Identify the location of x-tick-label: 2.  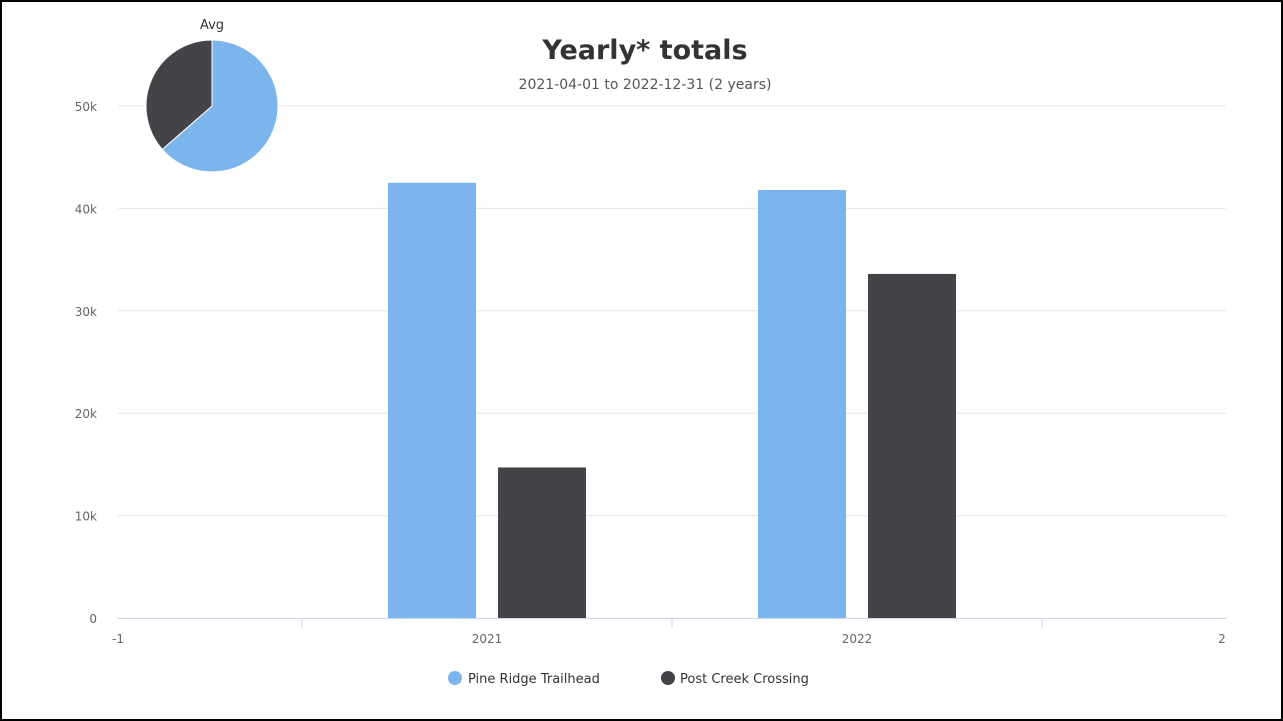
(1222, 639).